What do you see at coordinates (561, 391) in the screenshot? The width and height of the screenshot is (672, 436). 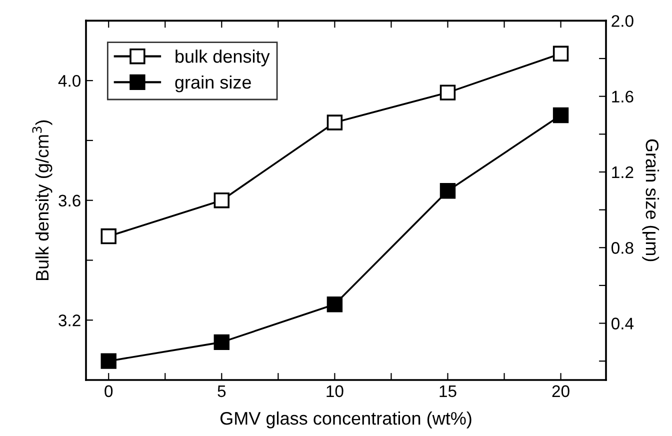 I see `x-tick-label: 20` at bounding box center [561, 391].